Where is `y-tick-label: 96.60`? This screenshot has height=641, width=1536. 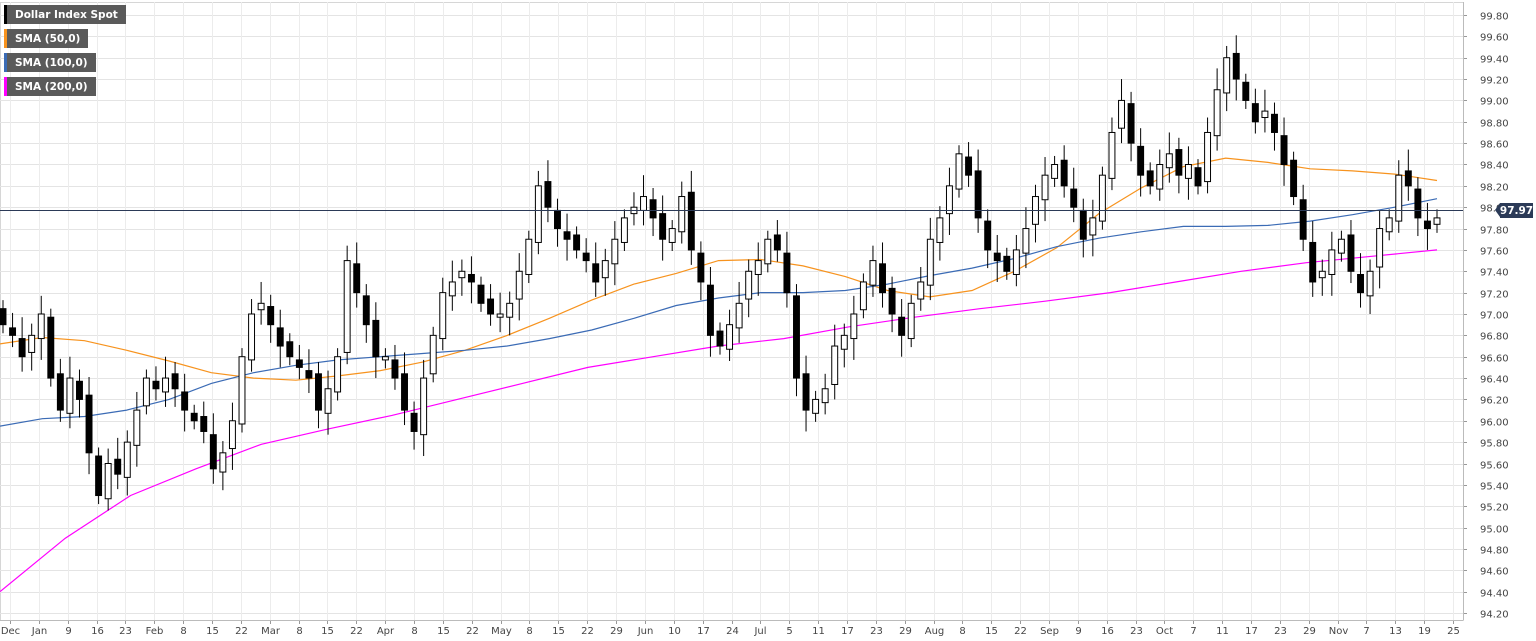 y-tick-label: 96.60 is located at coordinates (1494, 359).